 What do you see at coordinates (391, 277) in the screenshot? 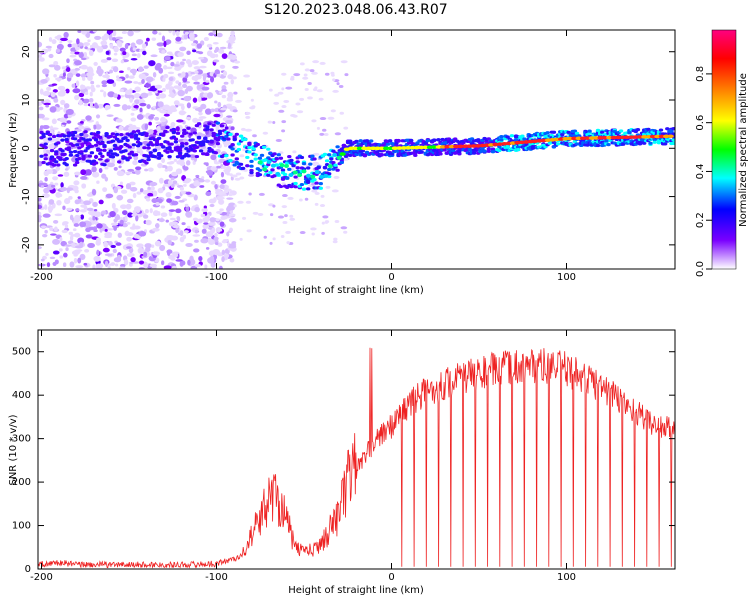
I see `spectrogram-xtick-label: 0` at bounding box center [391, 277].